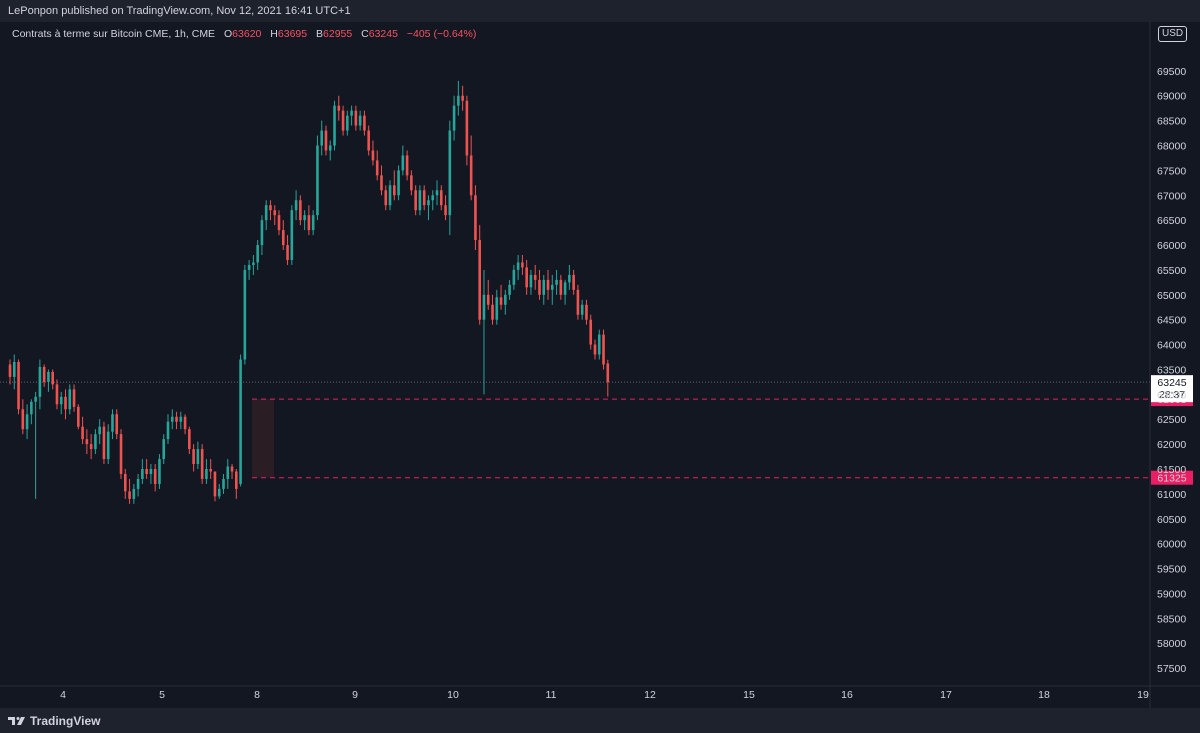 The width and height of the screenshot is (1200, 733). What do you see at coordinates (1171, 644) in the screenshot?
I see `y-tick-label: 58000` at bounding box center [1171, 644].